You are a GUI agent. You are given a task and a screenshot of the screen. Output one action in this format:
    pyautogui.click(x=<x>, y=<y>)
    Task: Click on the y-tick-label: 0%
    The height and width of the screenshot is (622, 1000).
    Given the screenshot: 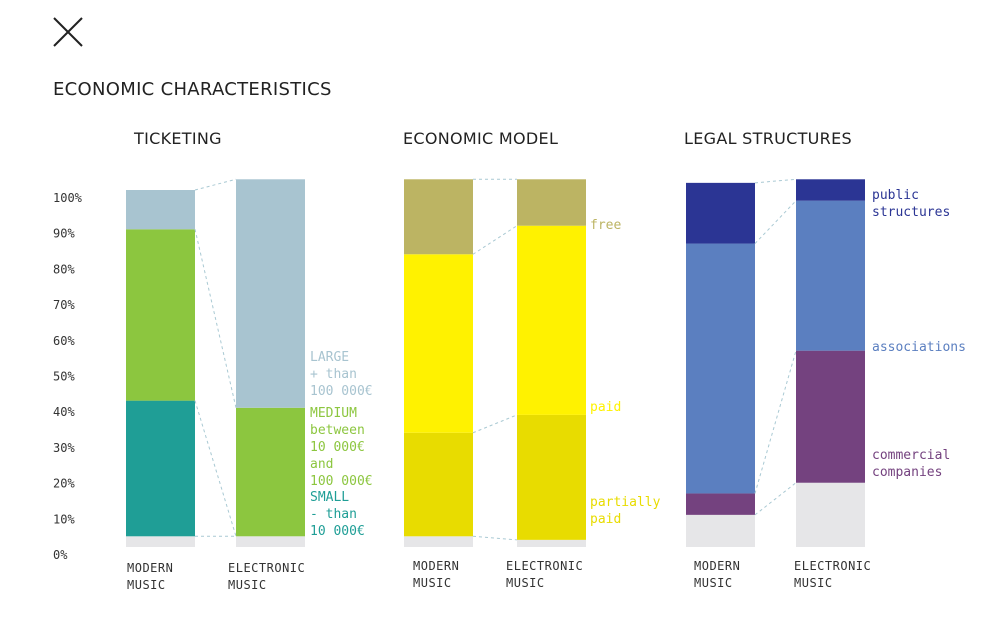 What is the action you would take?
    pyautogui.click(x=60, y=555)
    